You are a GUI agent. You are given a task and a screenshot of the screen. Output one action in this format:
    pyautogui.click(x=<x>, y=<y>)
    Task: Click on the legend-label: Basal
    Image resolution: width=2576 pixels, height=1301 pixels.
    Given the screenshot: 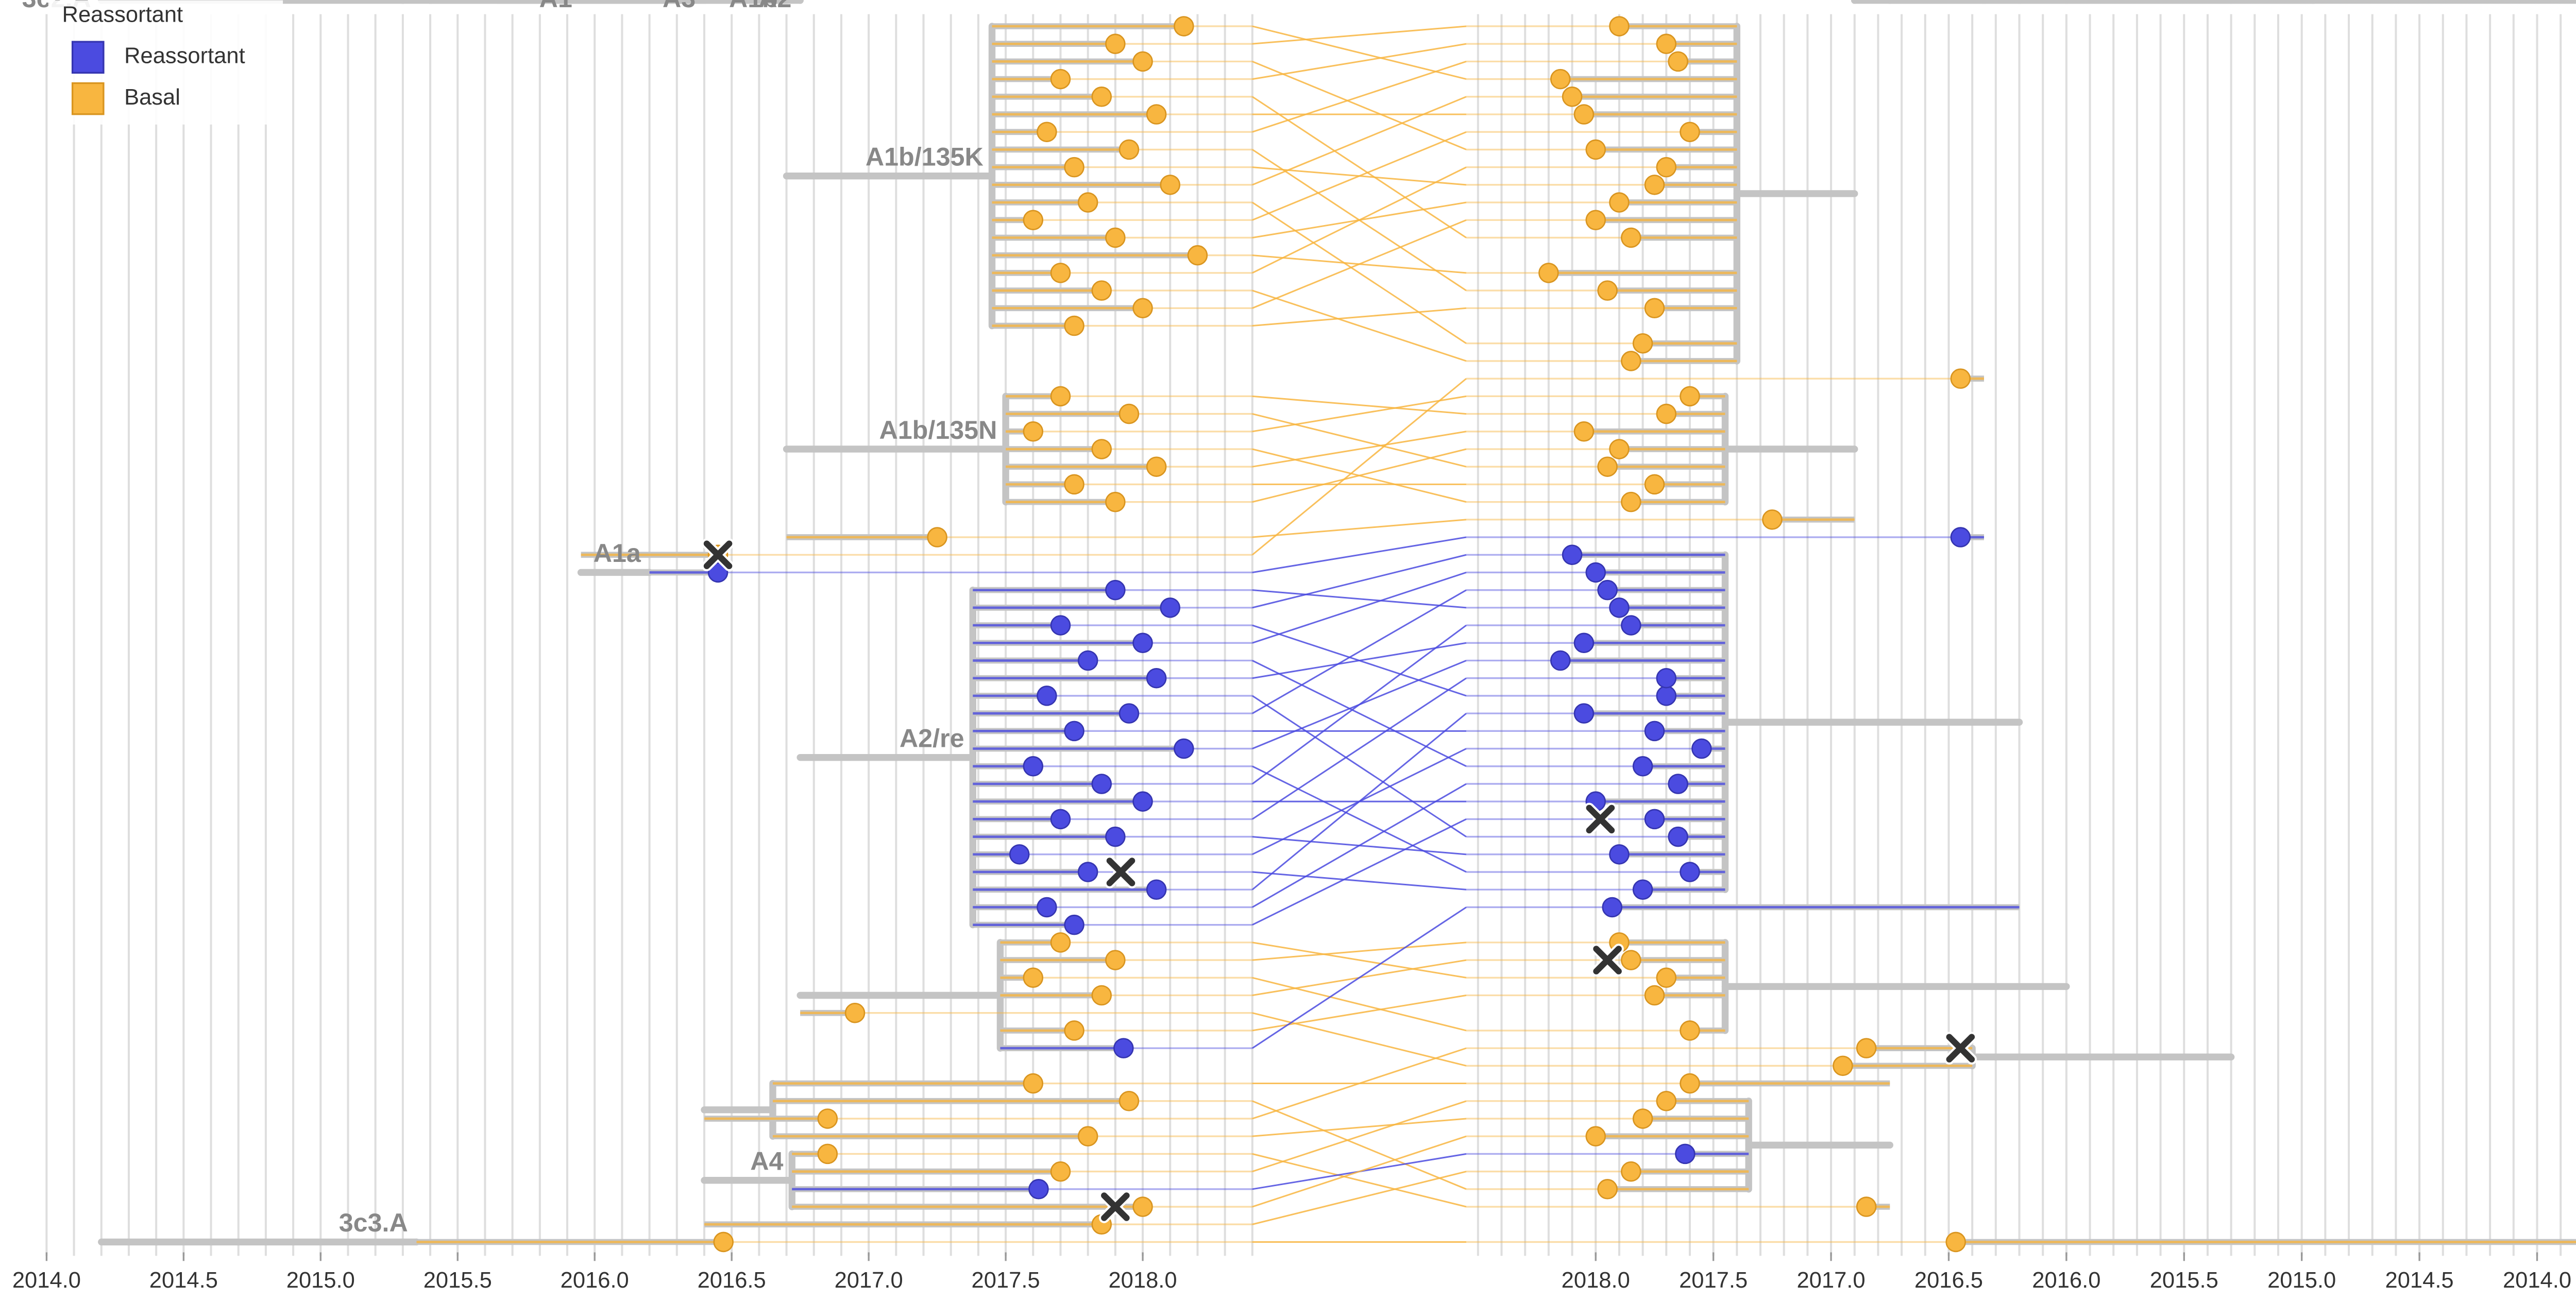 What is the action you would take?
    pyautogui.click(x=152, y=97)
    